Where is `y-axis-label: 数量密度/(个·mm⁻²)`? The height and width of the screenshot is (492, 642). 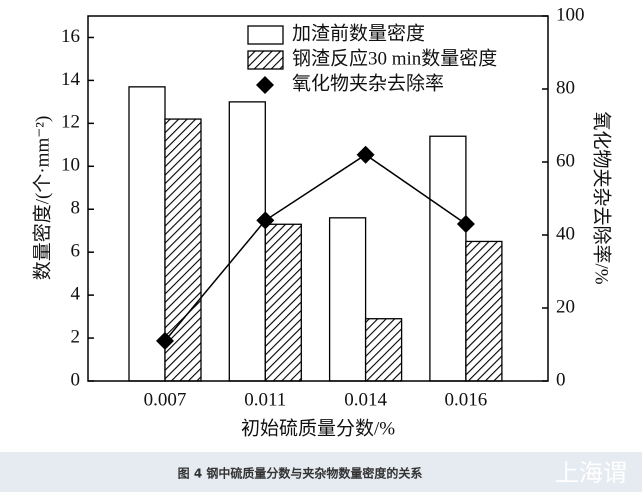 y-axis-label: 数量密度/(个·mm⁻²) is located at coordinates (42, 198).